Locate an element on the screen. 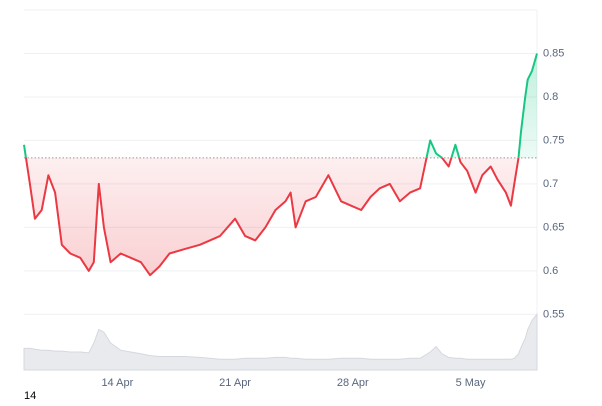 Image resolution: width=602 pixels, height=406 pixels. x-tick-label: 5 May is located at coordinates (471, 383).